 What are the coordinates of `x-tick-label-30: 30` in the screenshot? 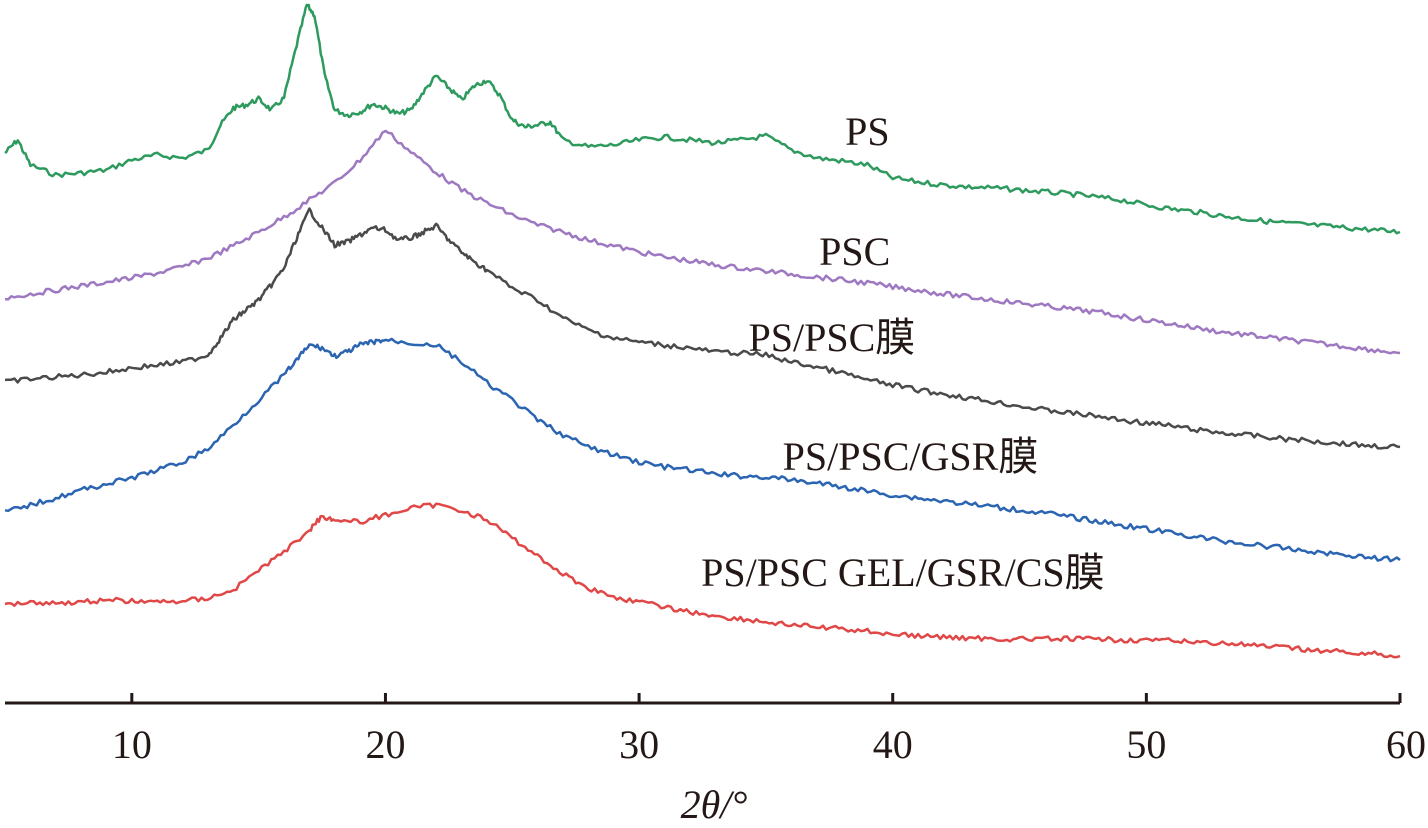 It's located at (639, 744).